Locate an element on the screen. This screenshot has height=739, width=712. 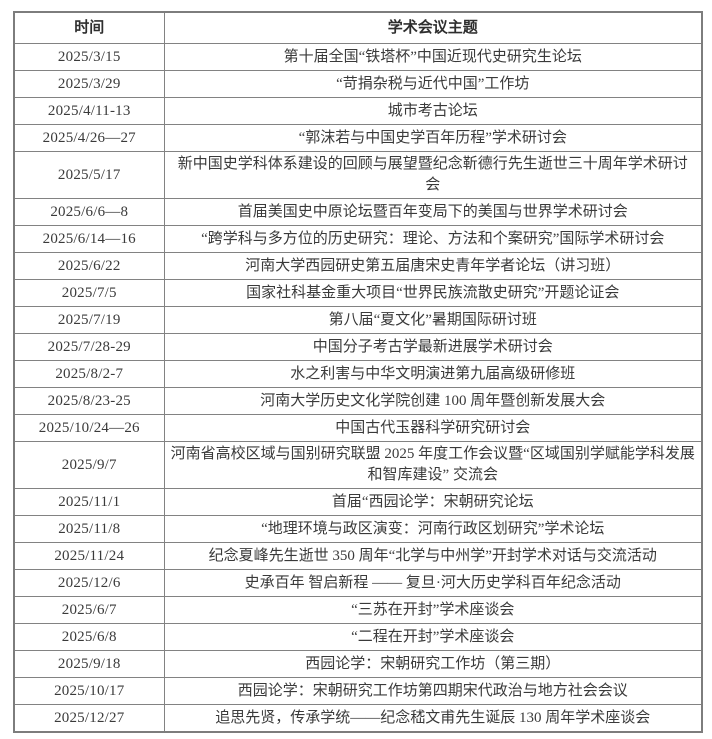
topic-cell: “二程在开封”学术座谈会 is located at coordinates (433, 637).